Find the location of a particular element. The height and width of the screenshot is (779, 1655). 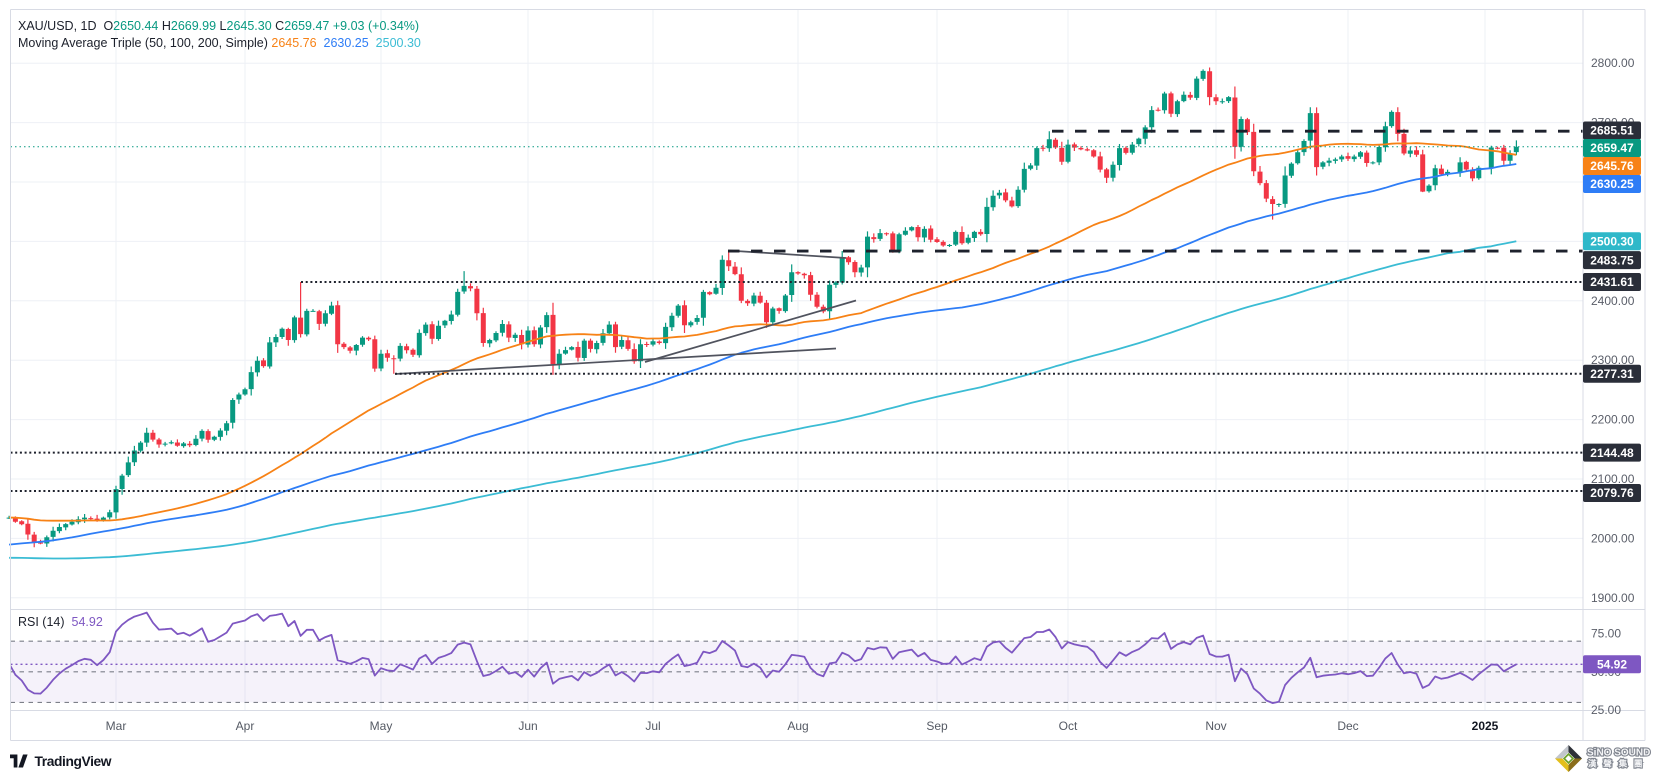

svg-text: 2000.00 is located at coordinates (1613, 538).